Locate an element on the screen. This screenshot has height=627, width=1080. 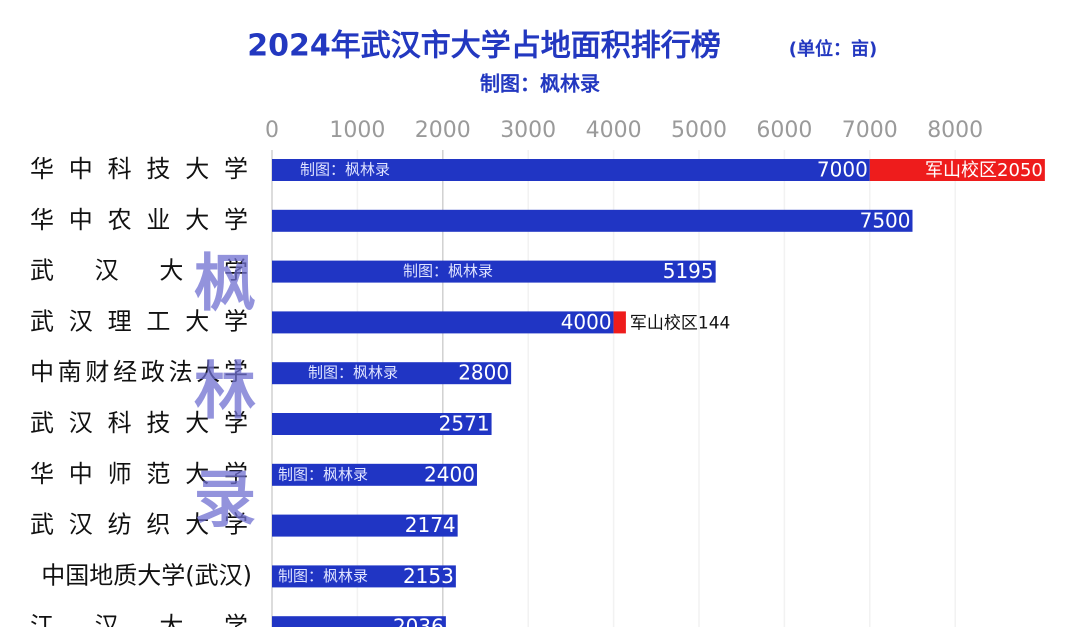
x-tick-label: 4000 is located at coordinates (614, 130).